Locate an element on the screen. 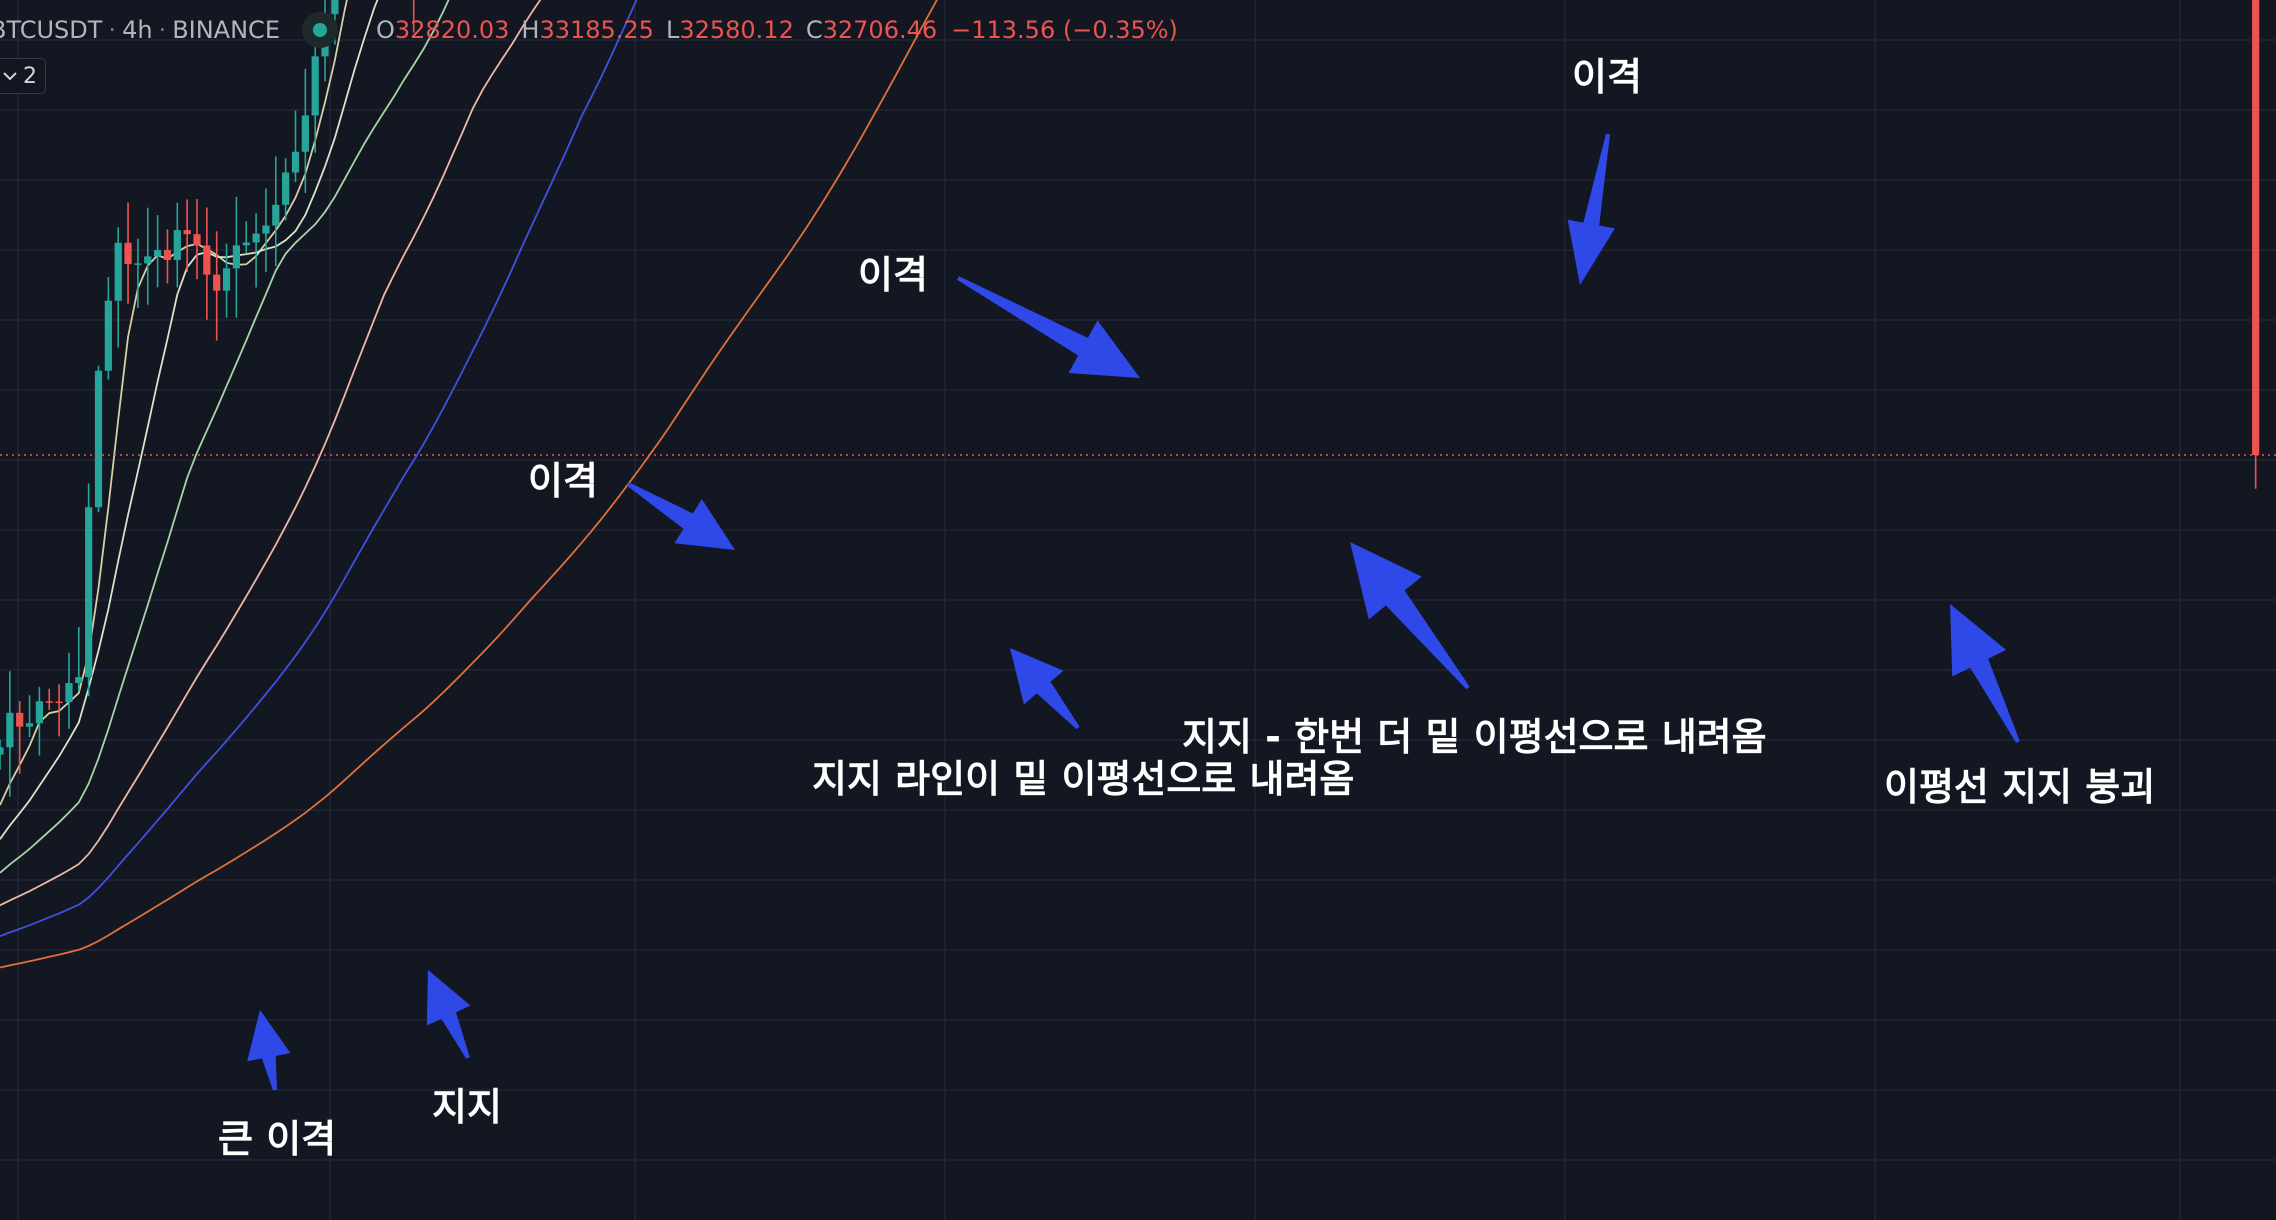 Image resolution: width=2276 pixels, height=1220 pixels. close-value: 32706.46 is located at coordinates (880, 30).